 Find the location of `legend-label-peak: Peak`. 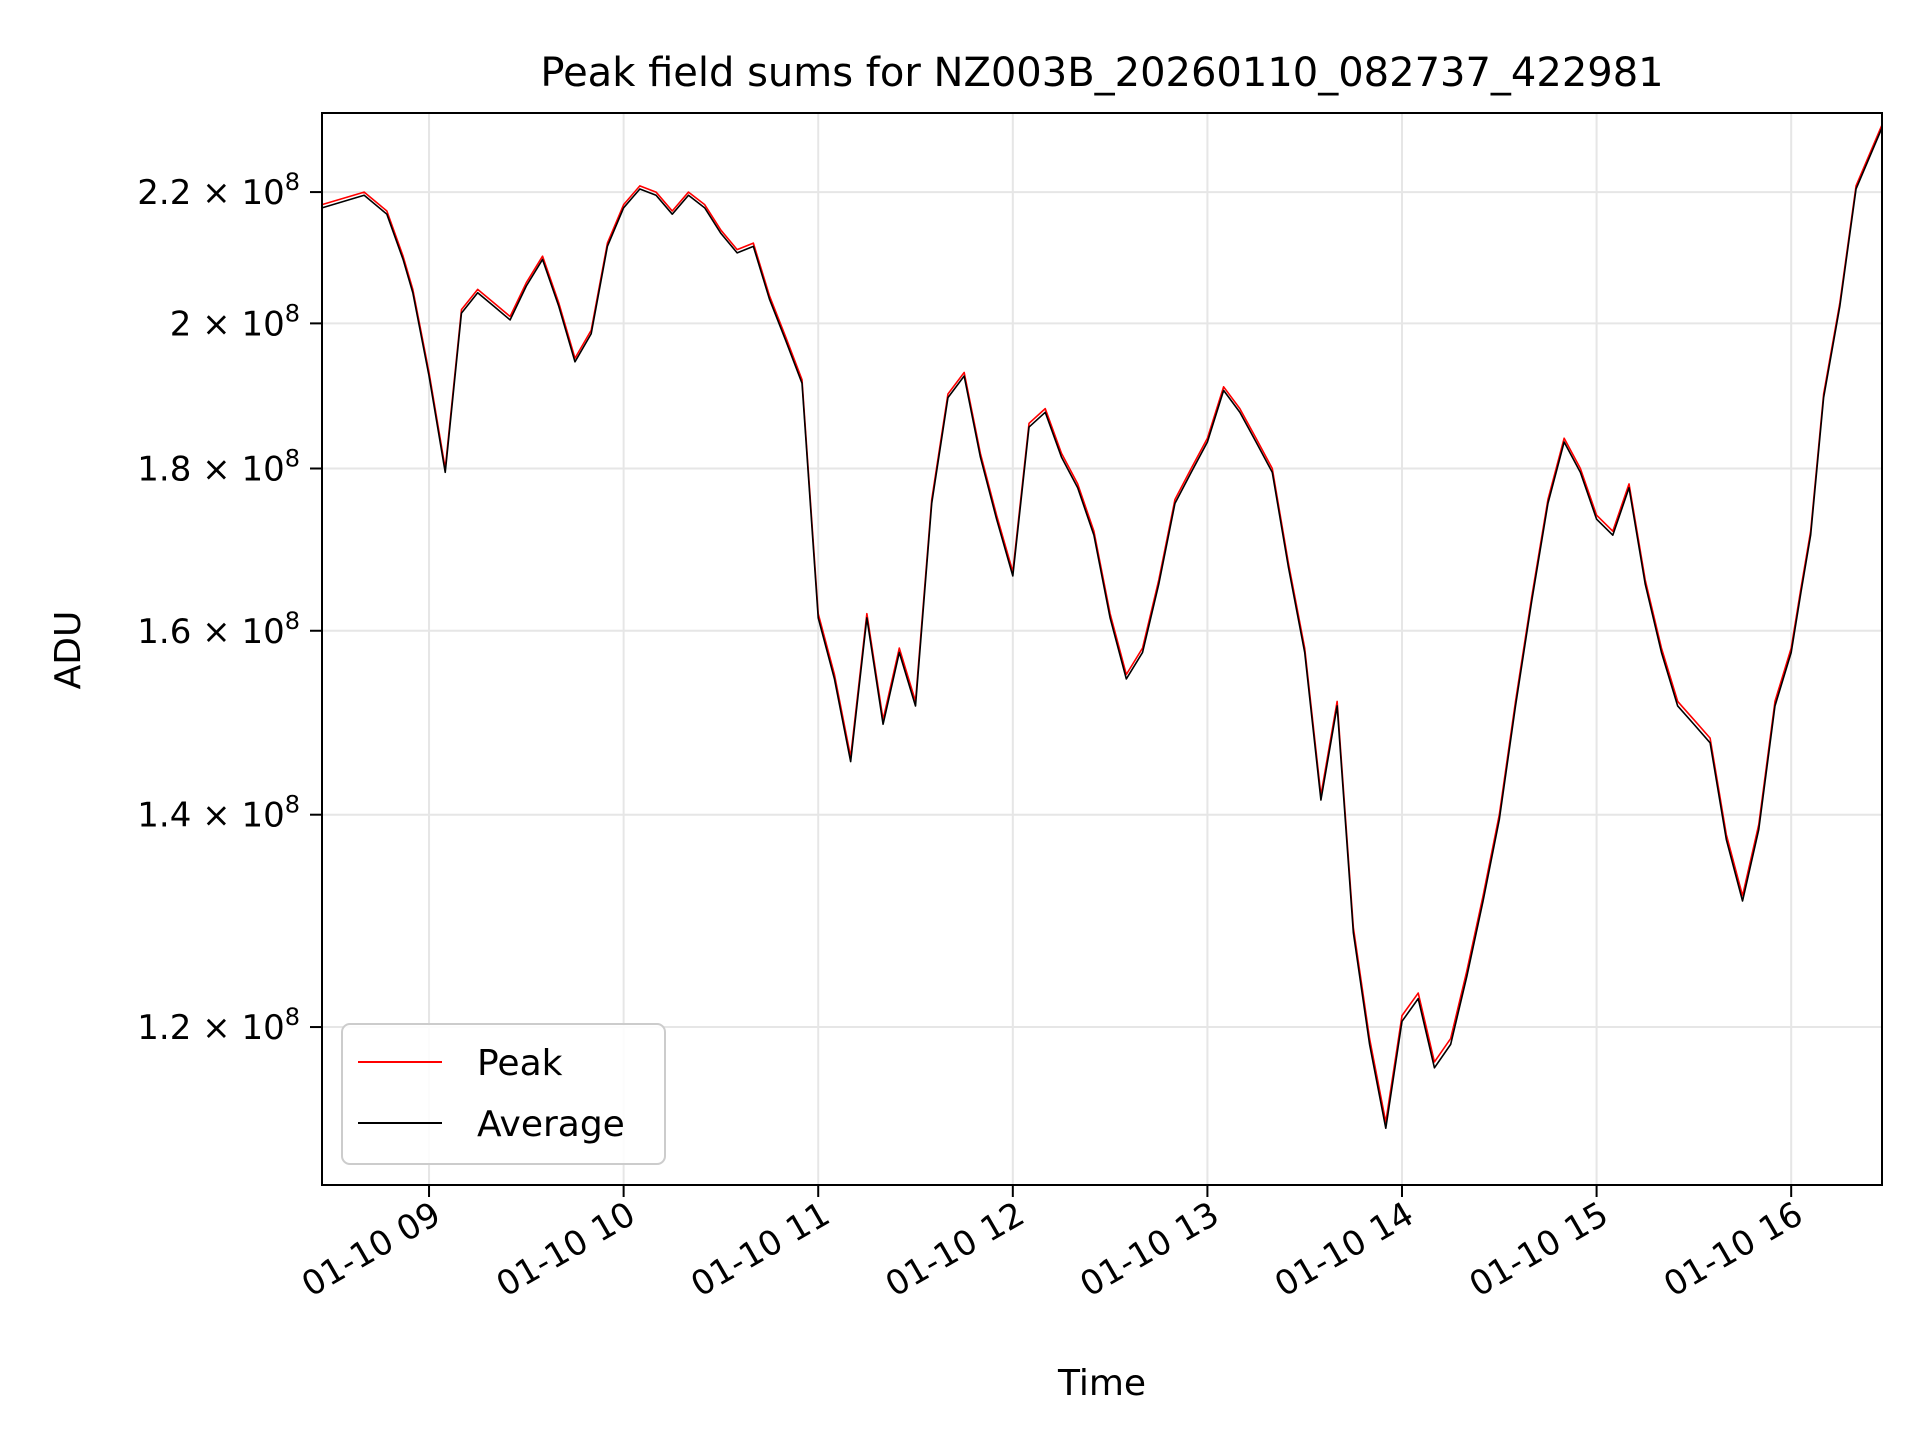

legend-label-peak: Peak is located at coordinates (520, 1063).